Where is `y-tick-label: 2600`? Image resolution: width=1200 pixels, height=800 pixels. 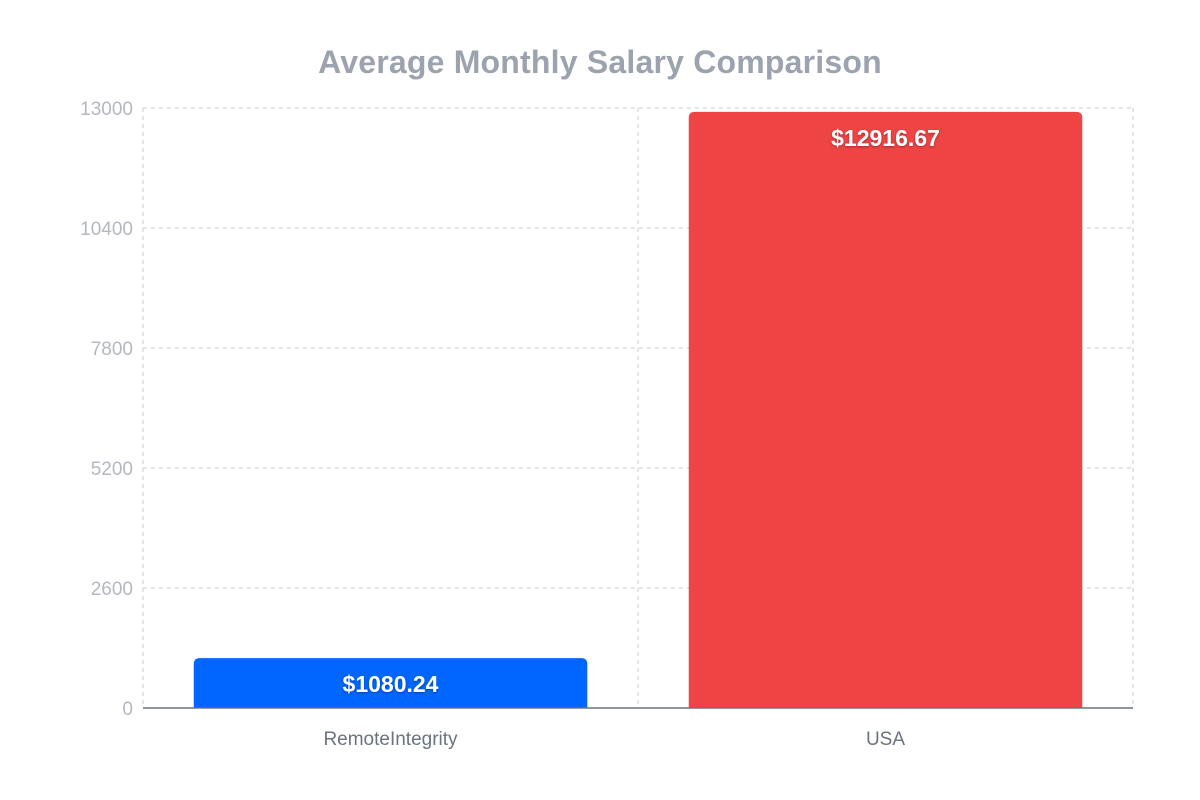
y-tick-label: 2600 is located at coordinates (112, 589).